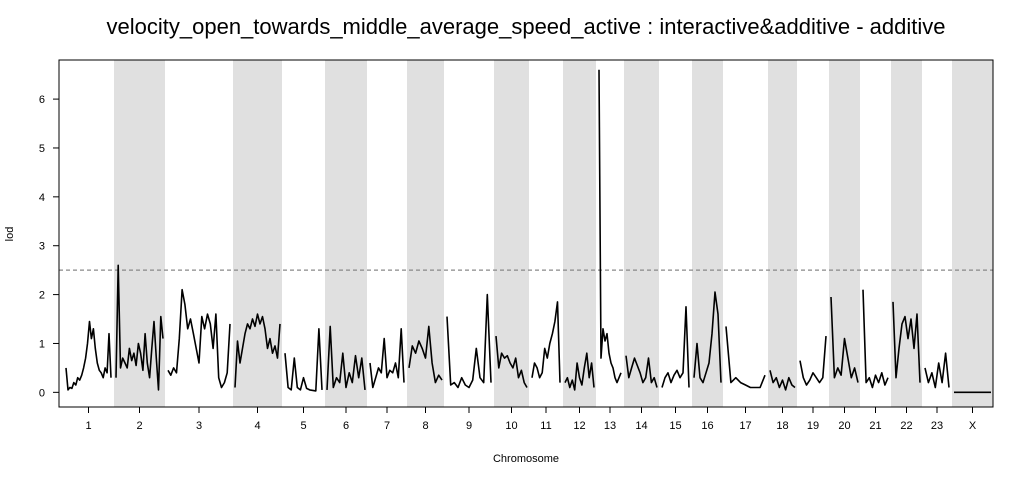 The width and height of the screenshot is (1024, 480). I want to click on y-tick-label-6: 6, so click(42, 100).